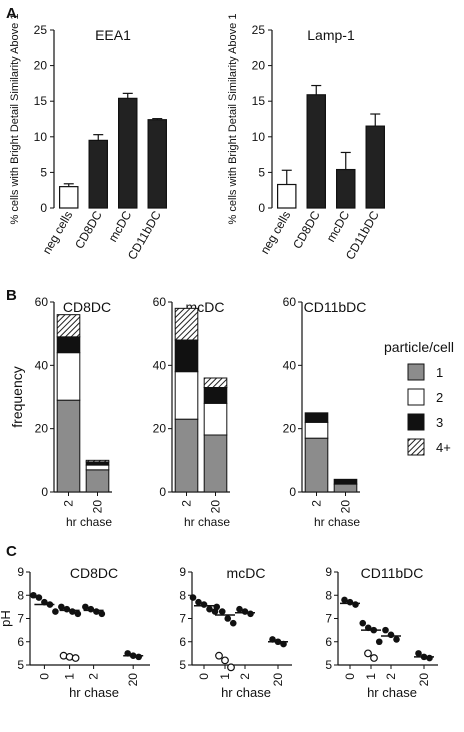  I want to click on y-tick-label: 40, so click(290, 365).